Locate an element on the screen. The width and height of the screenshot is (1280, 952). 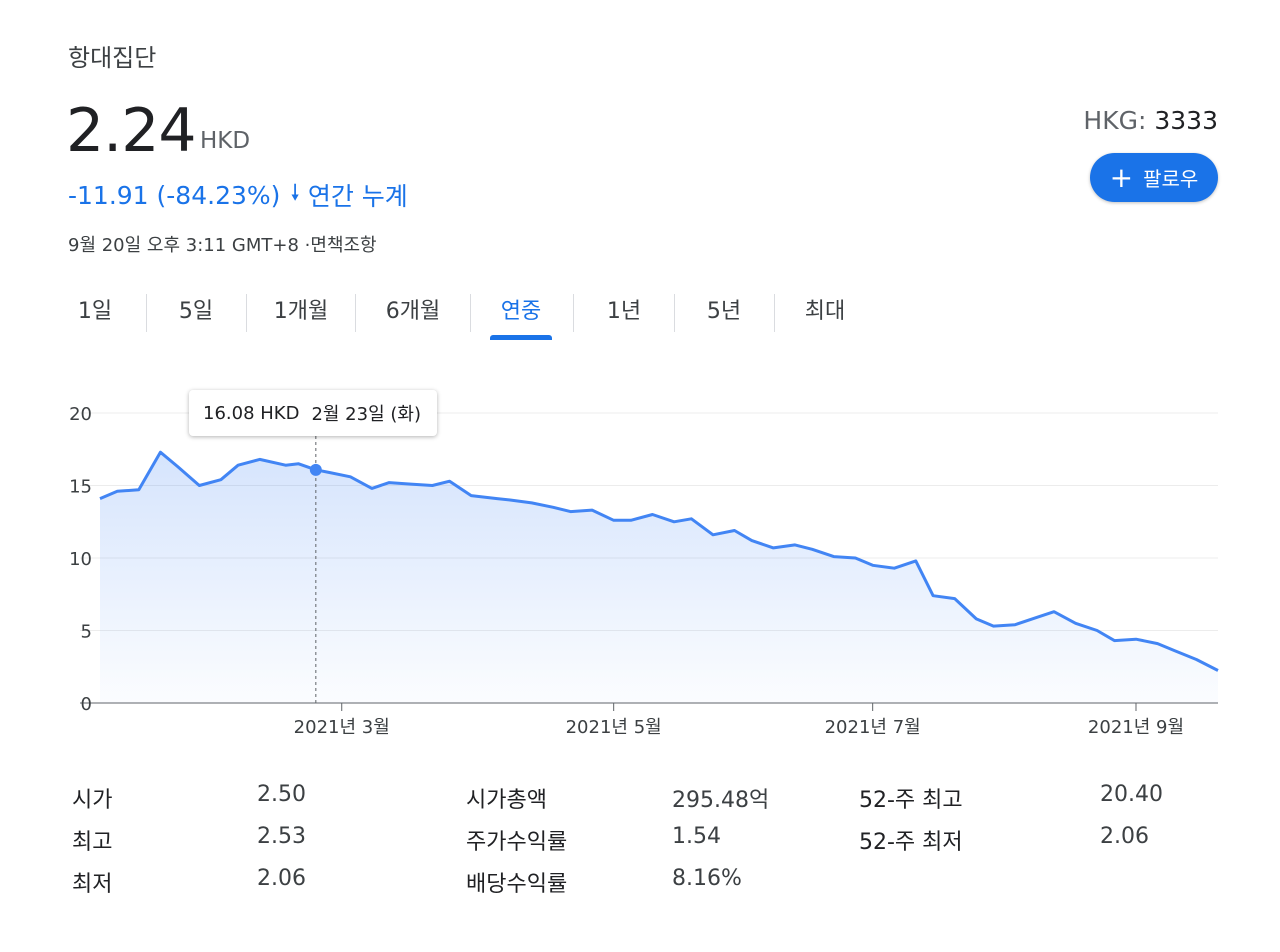
tab-1y: 1년 is located at coordinates (624, 311).